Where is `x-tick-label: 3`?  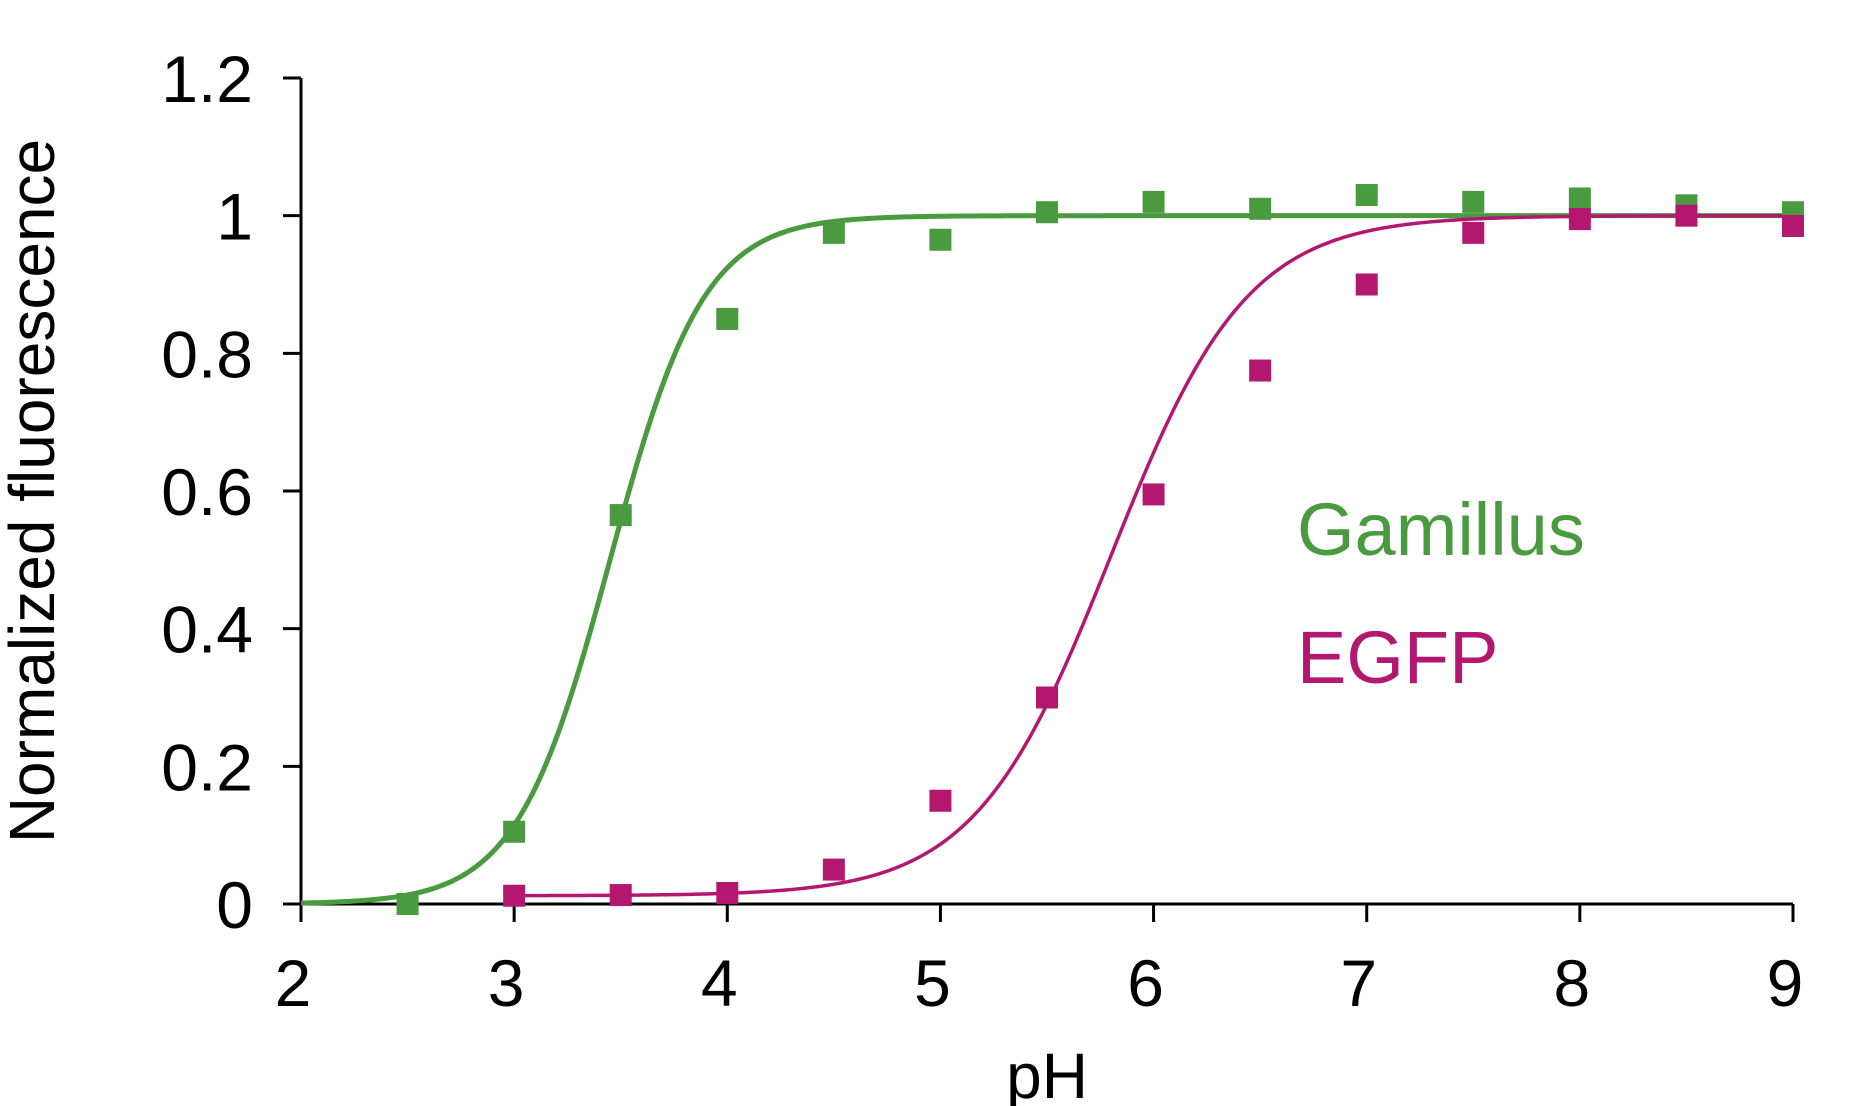 x-tick-label: 3 is located at coordinates (506, 983).